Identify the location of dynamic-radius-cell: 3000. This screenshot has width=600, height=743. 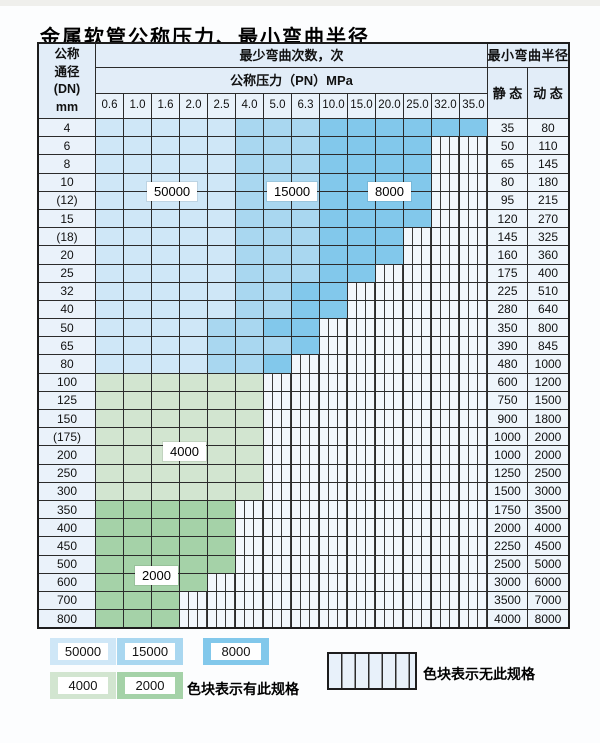
(548, 491).